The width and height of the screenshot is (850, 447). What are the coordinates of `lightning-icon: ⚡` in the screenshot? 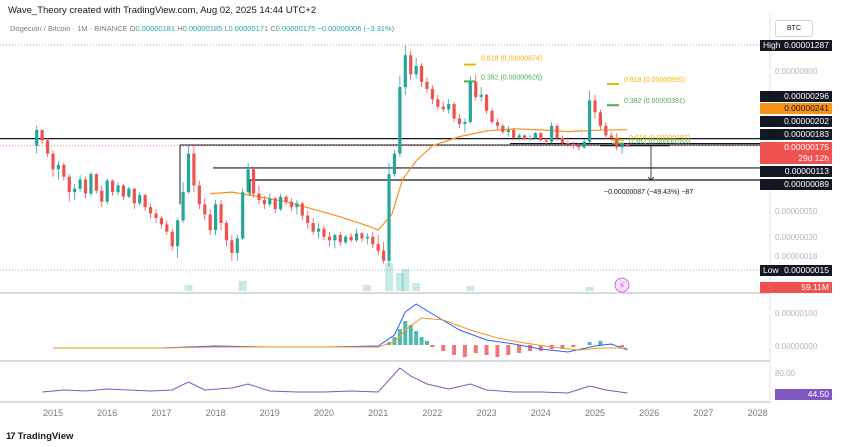 It's located at (622, 286).